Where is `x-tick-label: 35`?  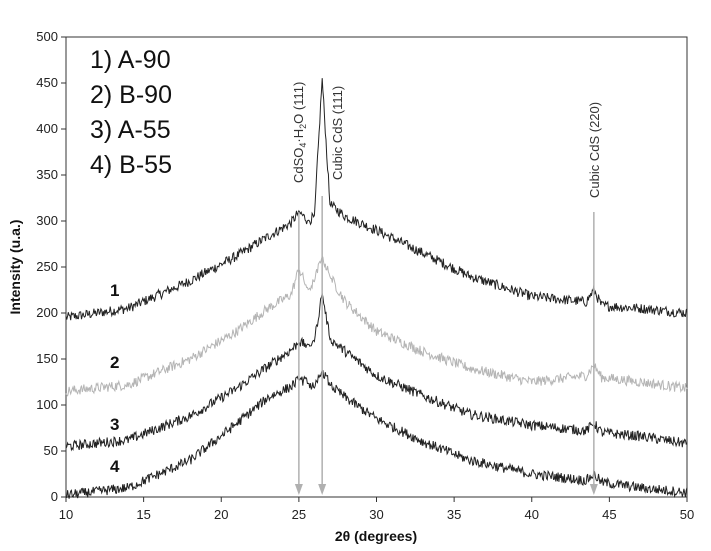 x-tick-label: 35 is located at coordinates (454, 514).